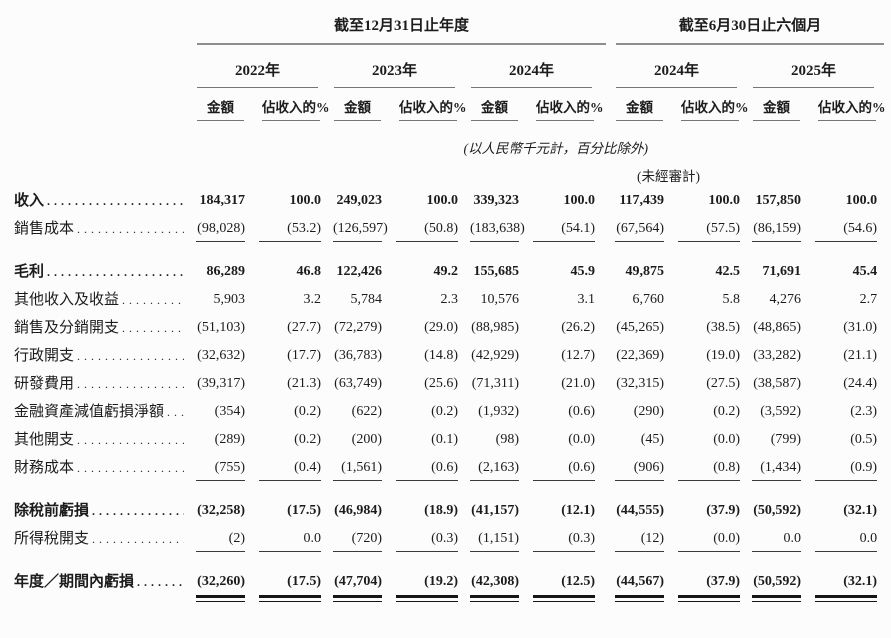  What do you see at coordinates (783, 582) in the screenshot?
I see `amount-cell: (50,592)` at bounding box center [783, 582].